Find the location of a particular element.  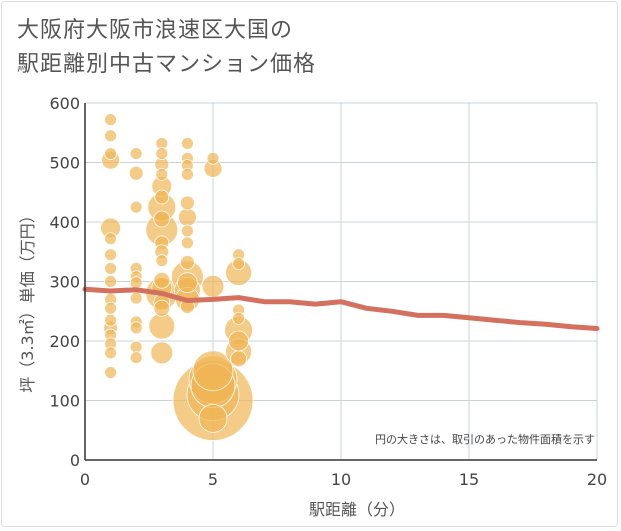

x-tick-label: 10 is located at coordinates (341, 479).